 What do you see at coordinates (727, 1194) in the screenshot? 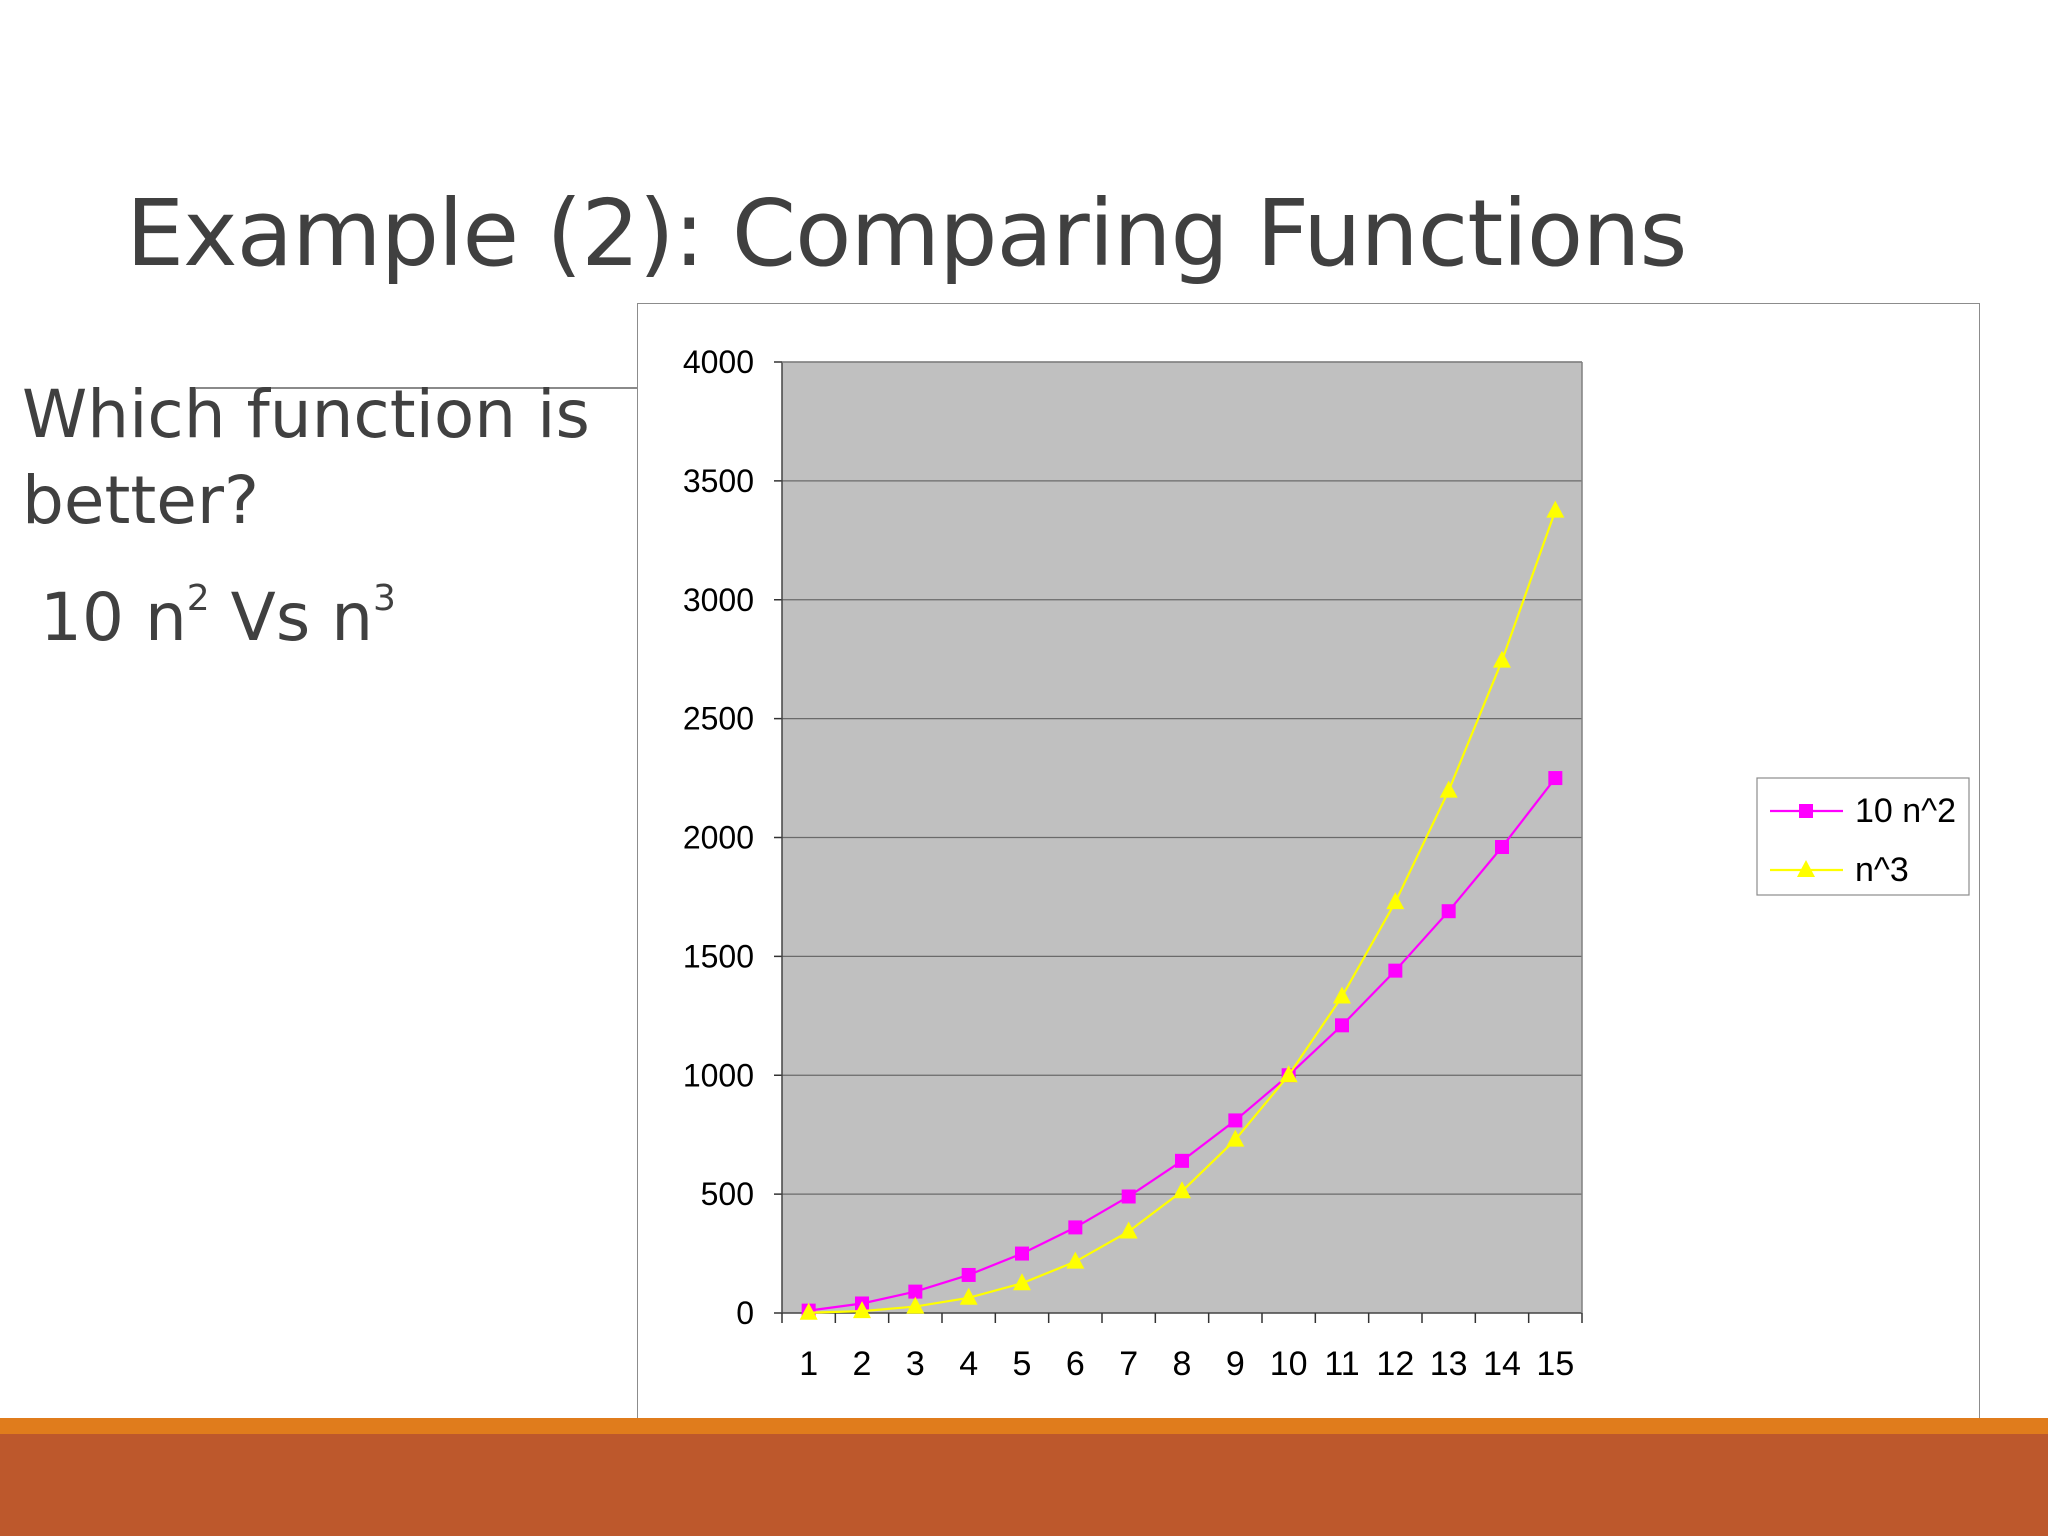
I see `y-tick-label: 500` at bounding box center [727, 1194].